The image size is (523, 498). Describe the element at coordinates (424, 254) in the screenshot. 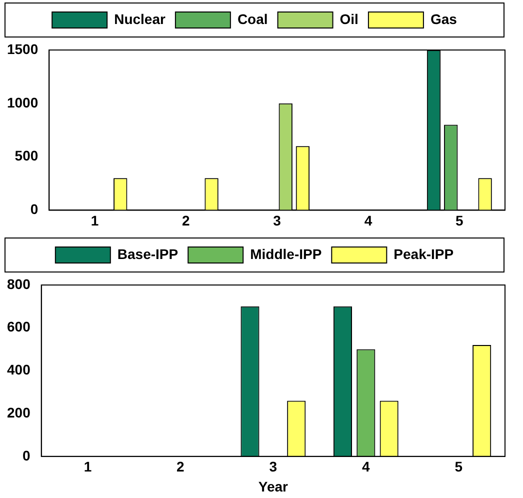

I see `legend-label: Peak-IPP` at that location.